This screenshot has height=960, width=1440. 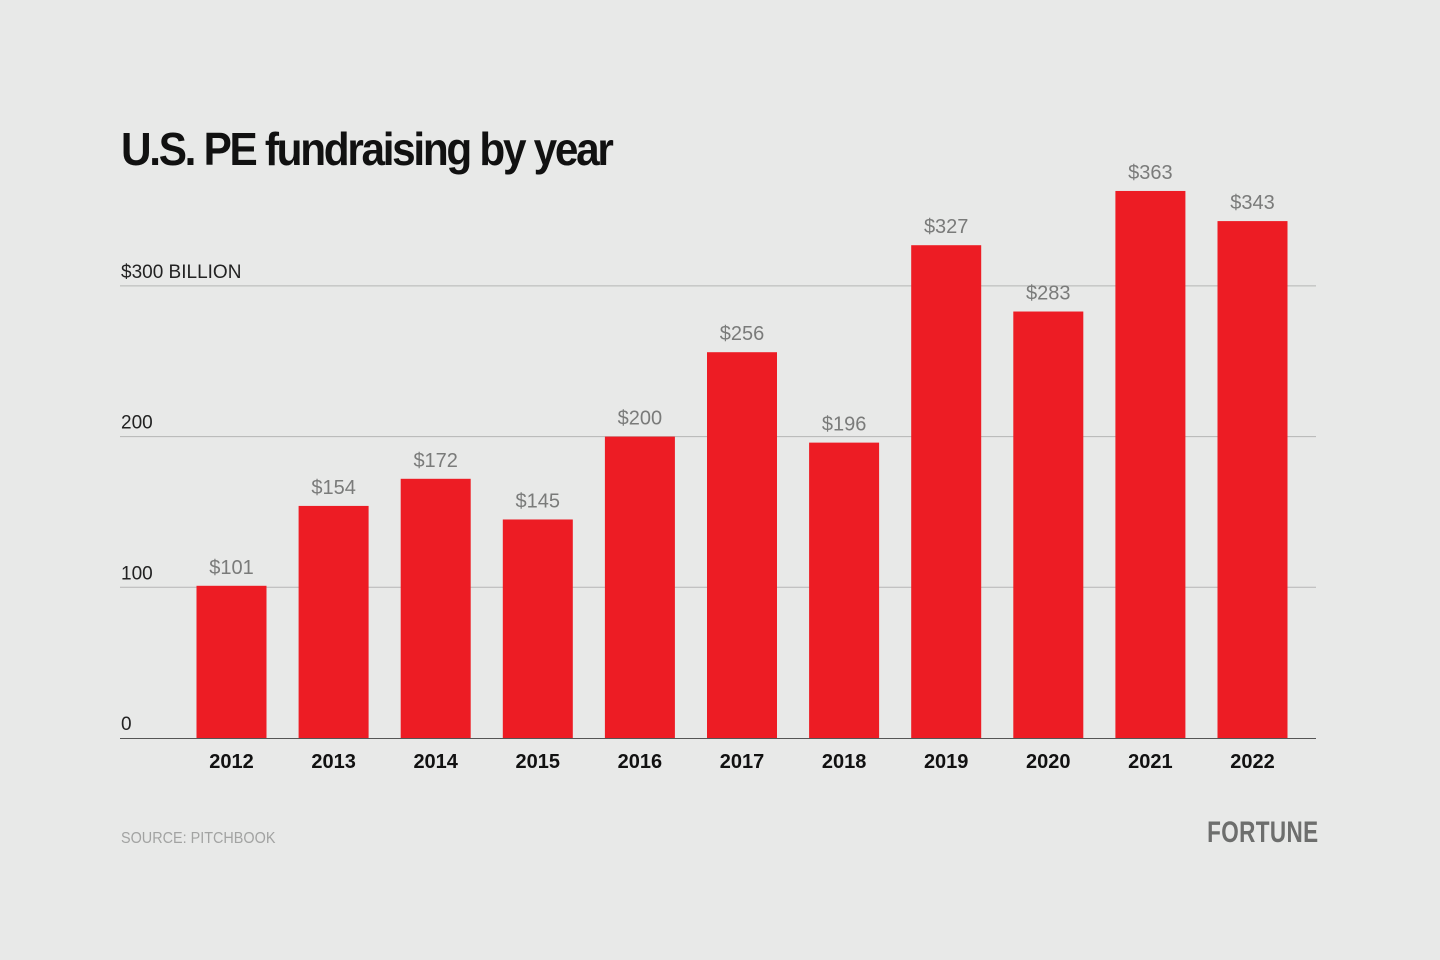 I want to click on y-tick-label: $300 BILLION, so click(x=181, y=272).